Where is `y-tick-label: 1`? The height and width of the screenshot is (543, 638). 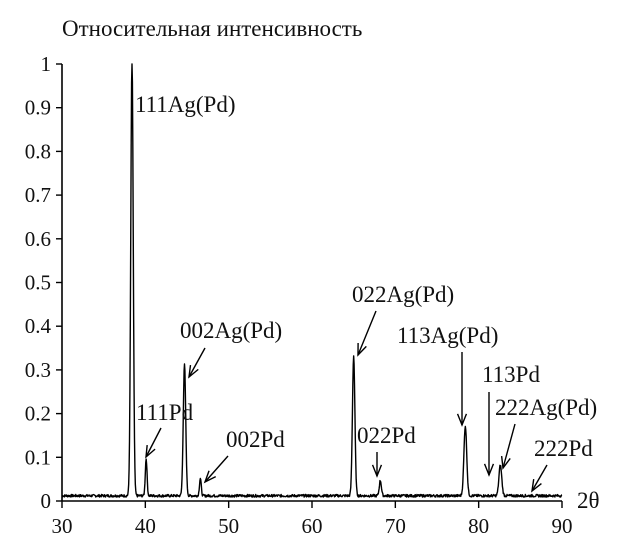
y-tick-label: 1 is located at coordinates (46, 64).